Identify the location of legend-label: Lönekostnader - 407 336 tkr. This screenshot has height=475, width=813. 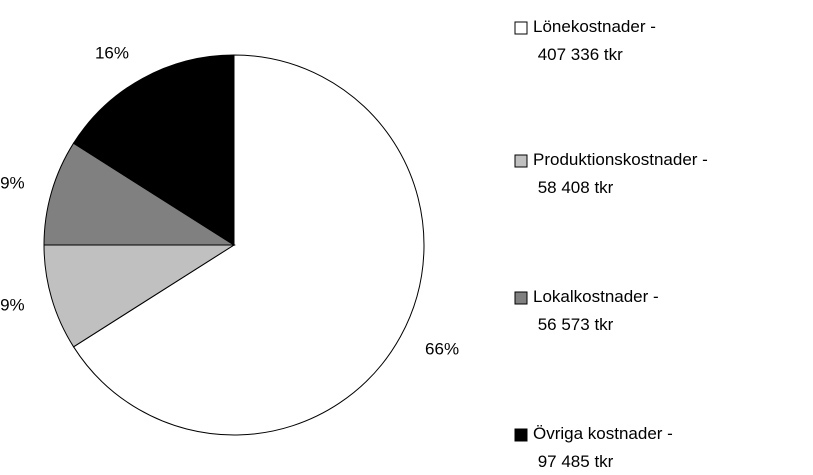
(594, 40).